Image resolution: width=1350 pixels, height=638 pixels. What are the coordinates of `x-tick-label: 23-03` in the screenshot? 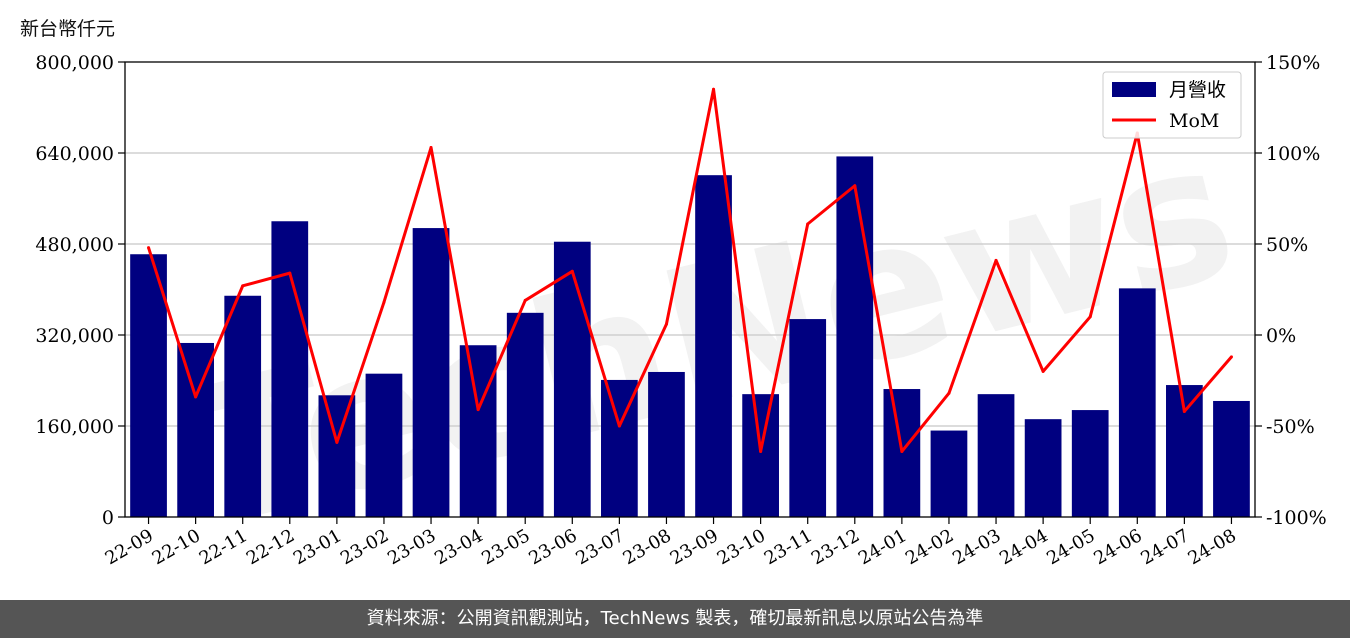 It's located at (411, 547).